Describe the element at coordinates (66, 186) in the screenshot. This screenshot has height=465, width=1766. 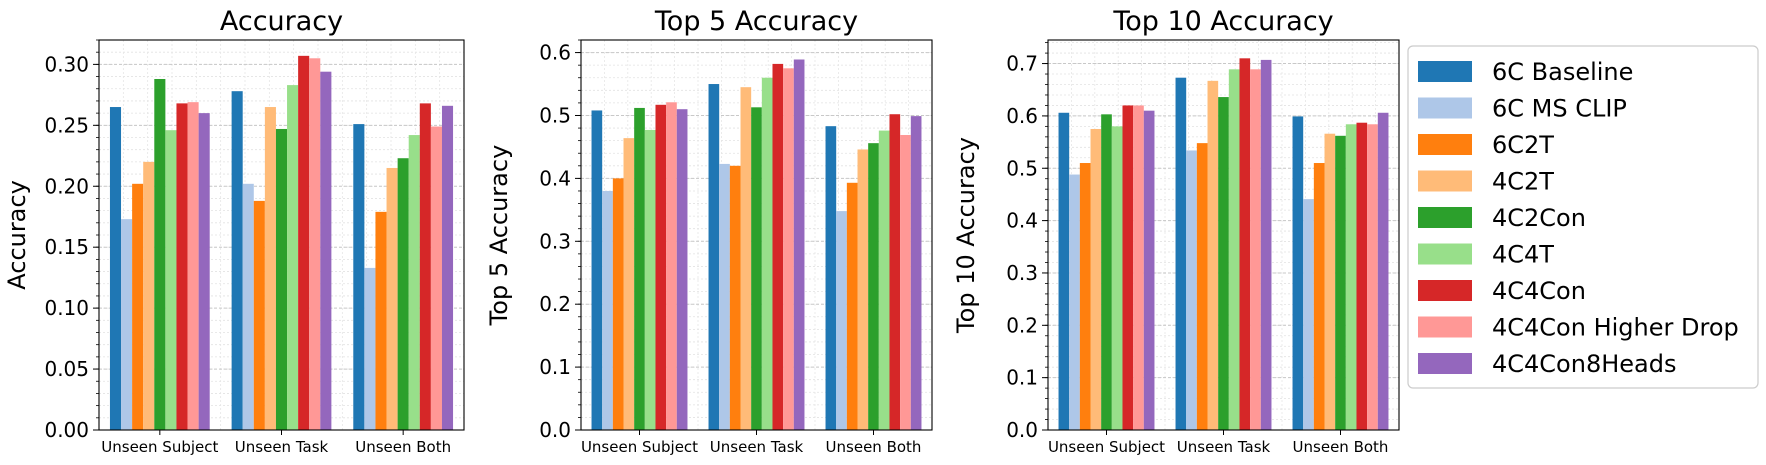
I see `y-tick-label: 0.20` at that location.